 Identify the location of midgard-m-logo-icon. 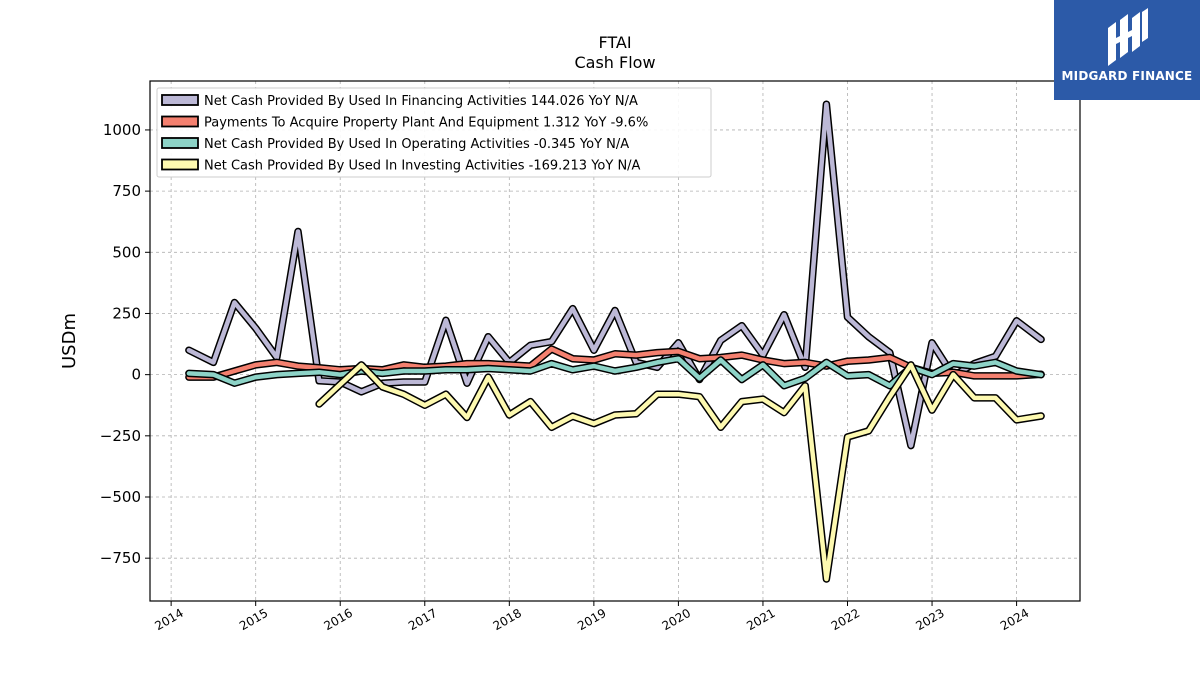
(1128, 37).